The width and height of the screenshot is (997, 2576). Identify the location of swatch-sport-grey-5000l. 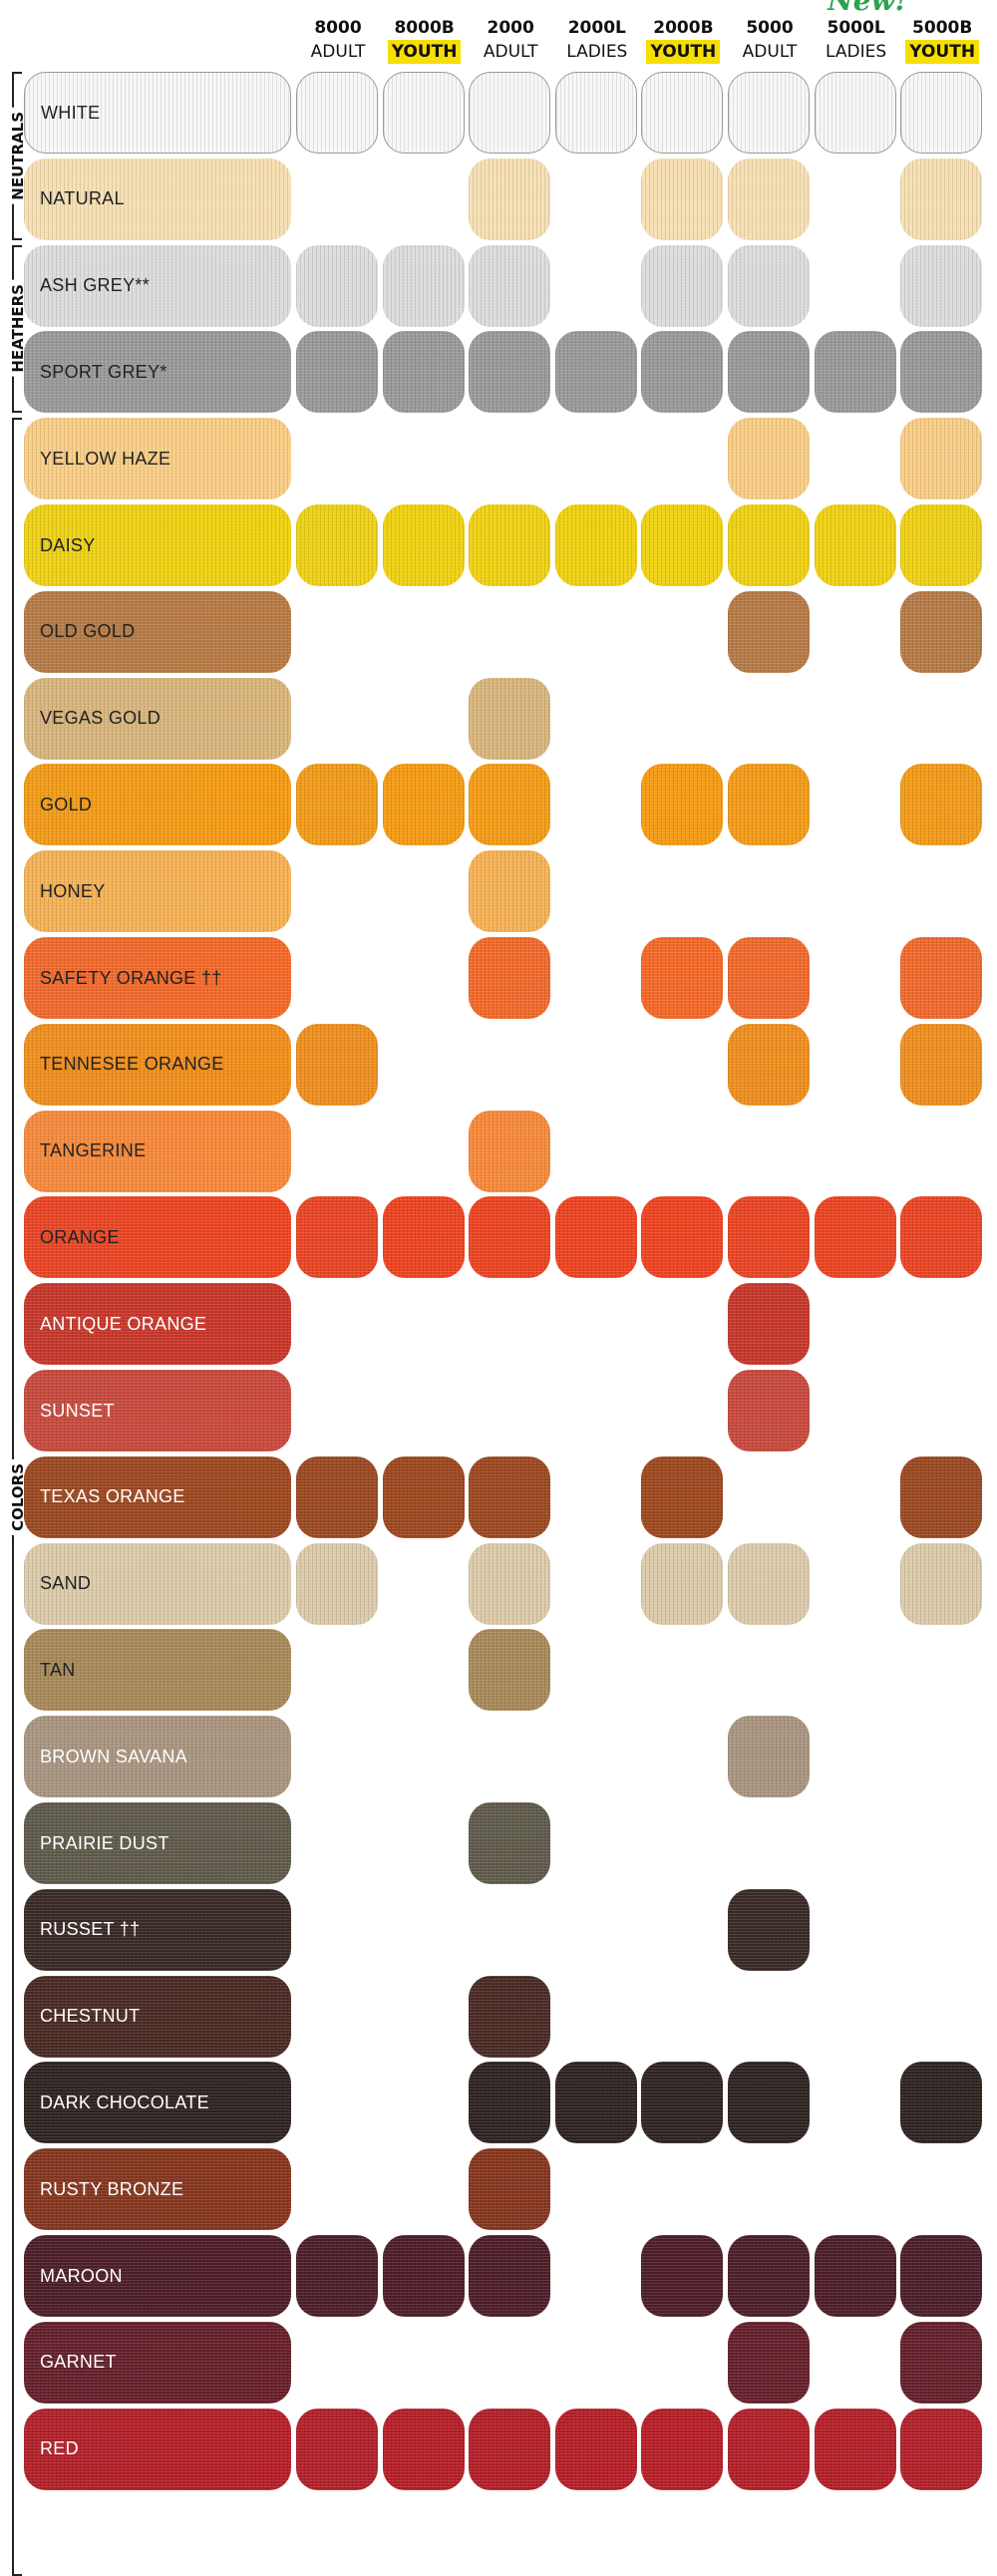
(855, 372).